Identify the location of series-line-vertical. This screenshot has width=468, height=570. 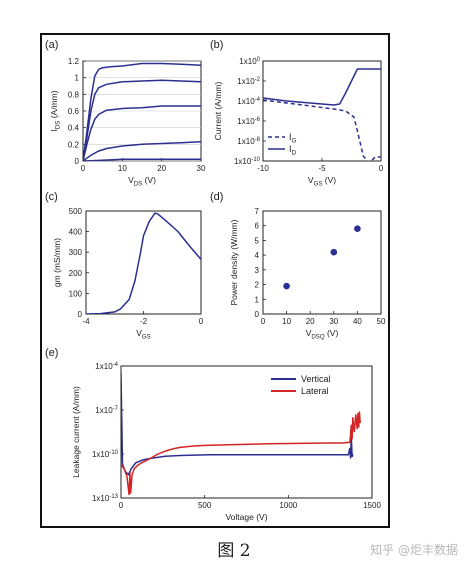
(237, 424).